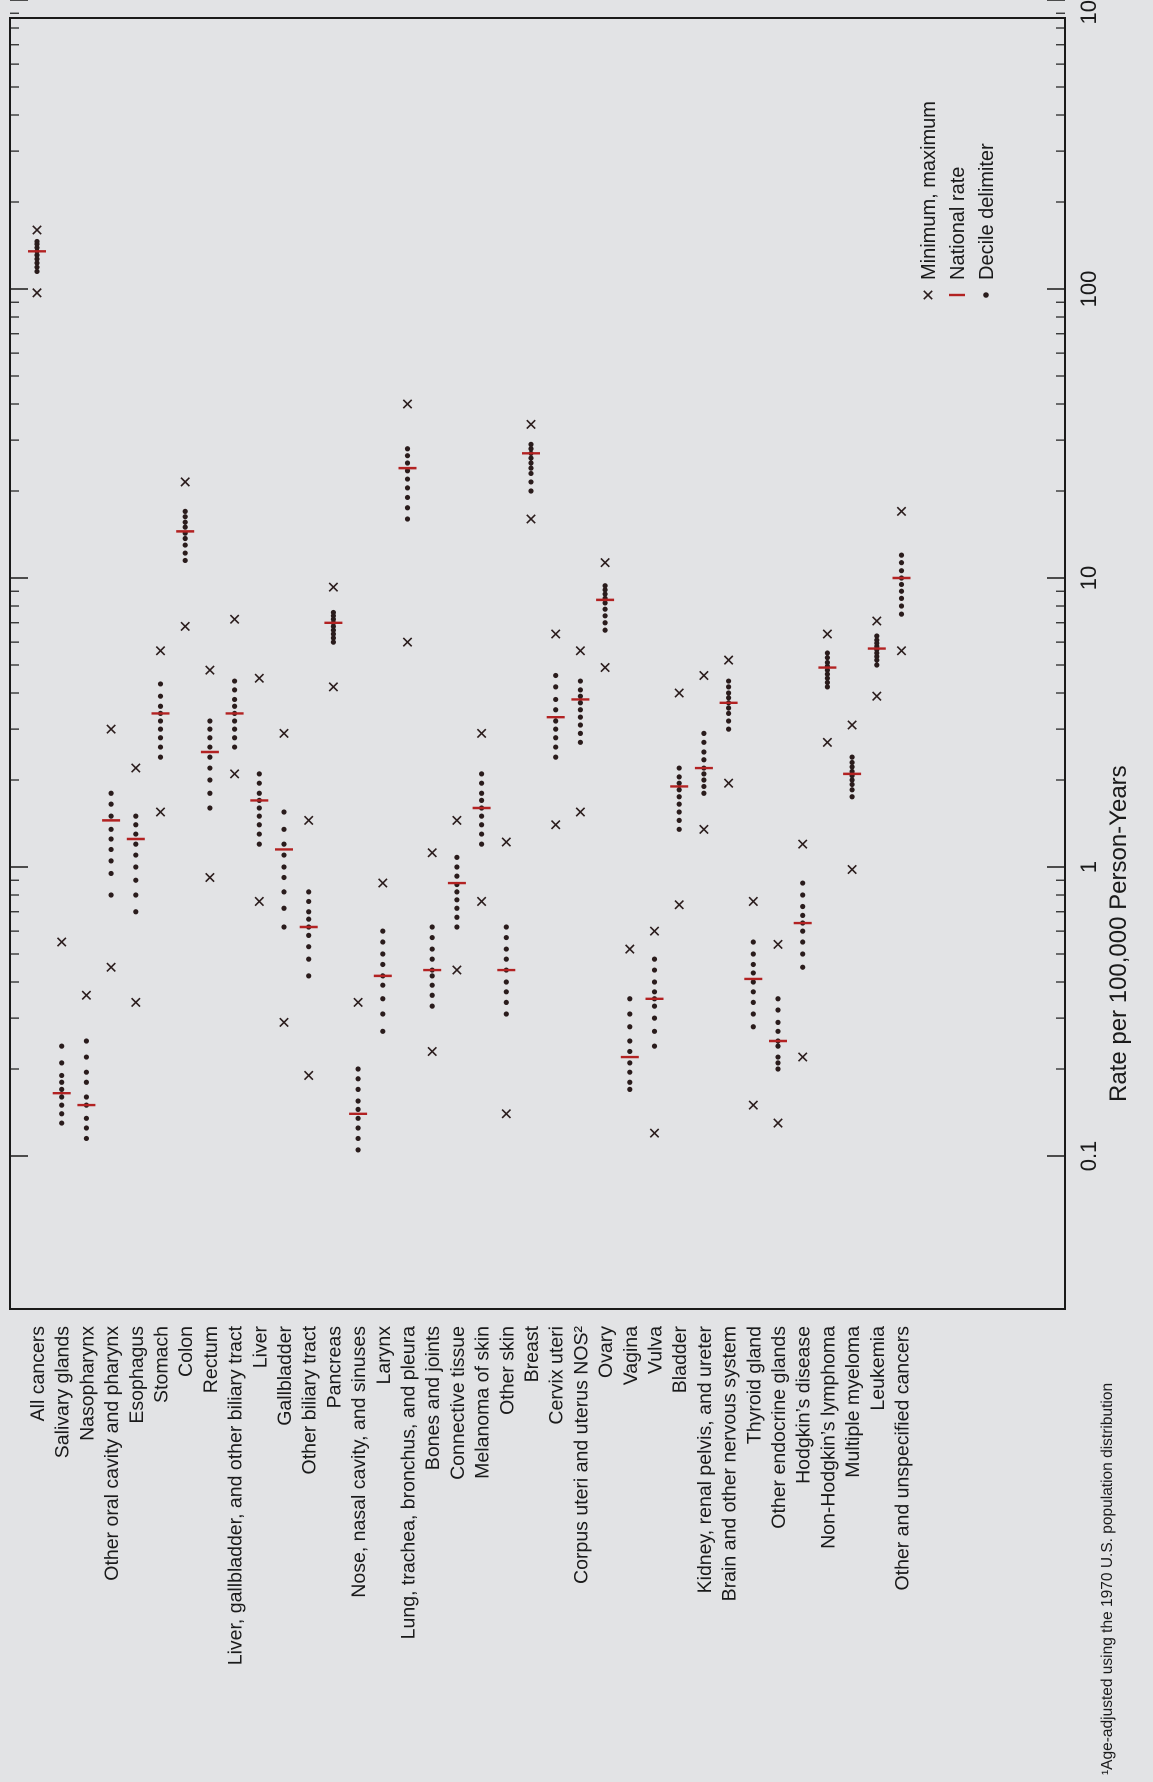 This screenshot has width=1153, height=1782. Describe the element at coordinates (211, 1359) in the screenshot. I see `category-label: Rectum` at that location.